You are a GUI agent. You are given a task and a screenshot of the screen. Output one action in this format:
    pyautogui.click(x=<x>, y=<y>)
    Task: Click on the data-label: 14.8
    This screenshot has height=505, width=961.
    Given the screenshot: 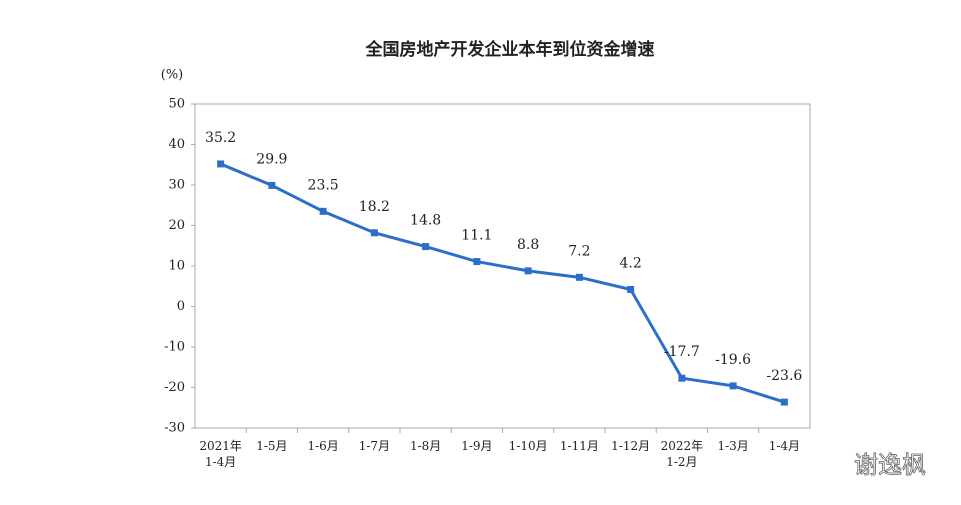 What is the action you would take?
    pyautogui.click(x=425, y=221)
    